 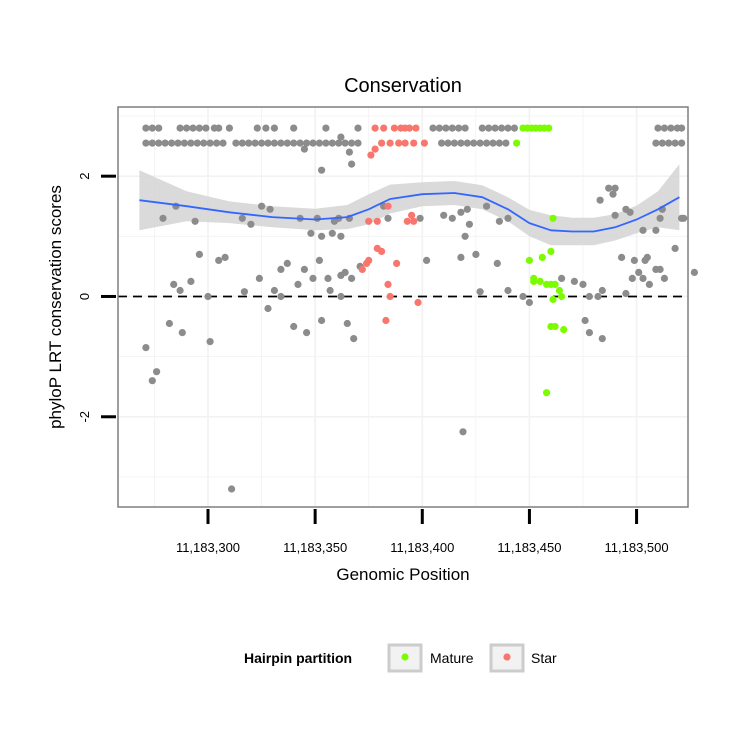 I want to click on chart-title: Conservation, so click(x=403, y=86).